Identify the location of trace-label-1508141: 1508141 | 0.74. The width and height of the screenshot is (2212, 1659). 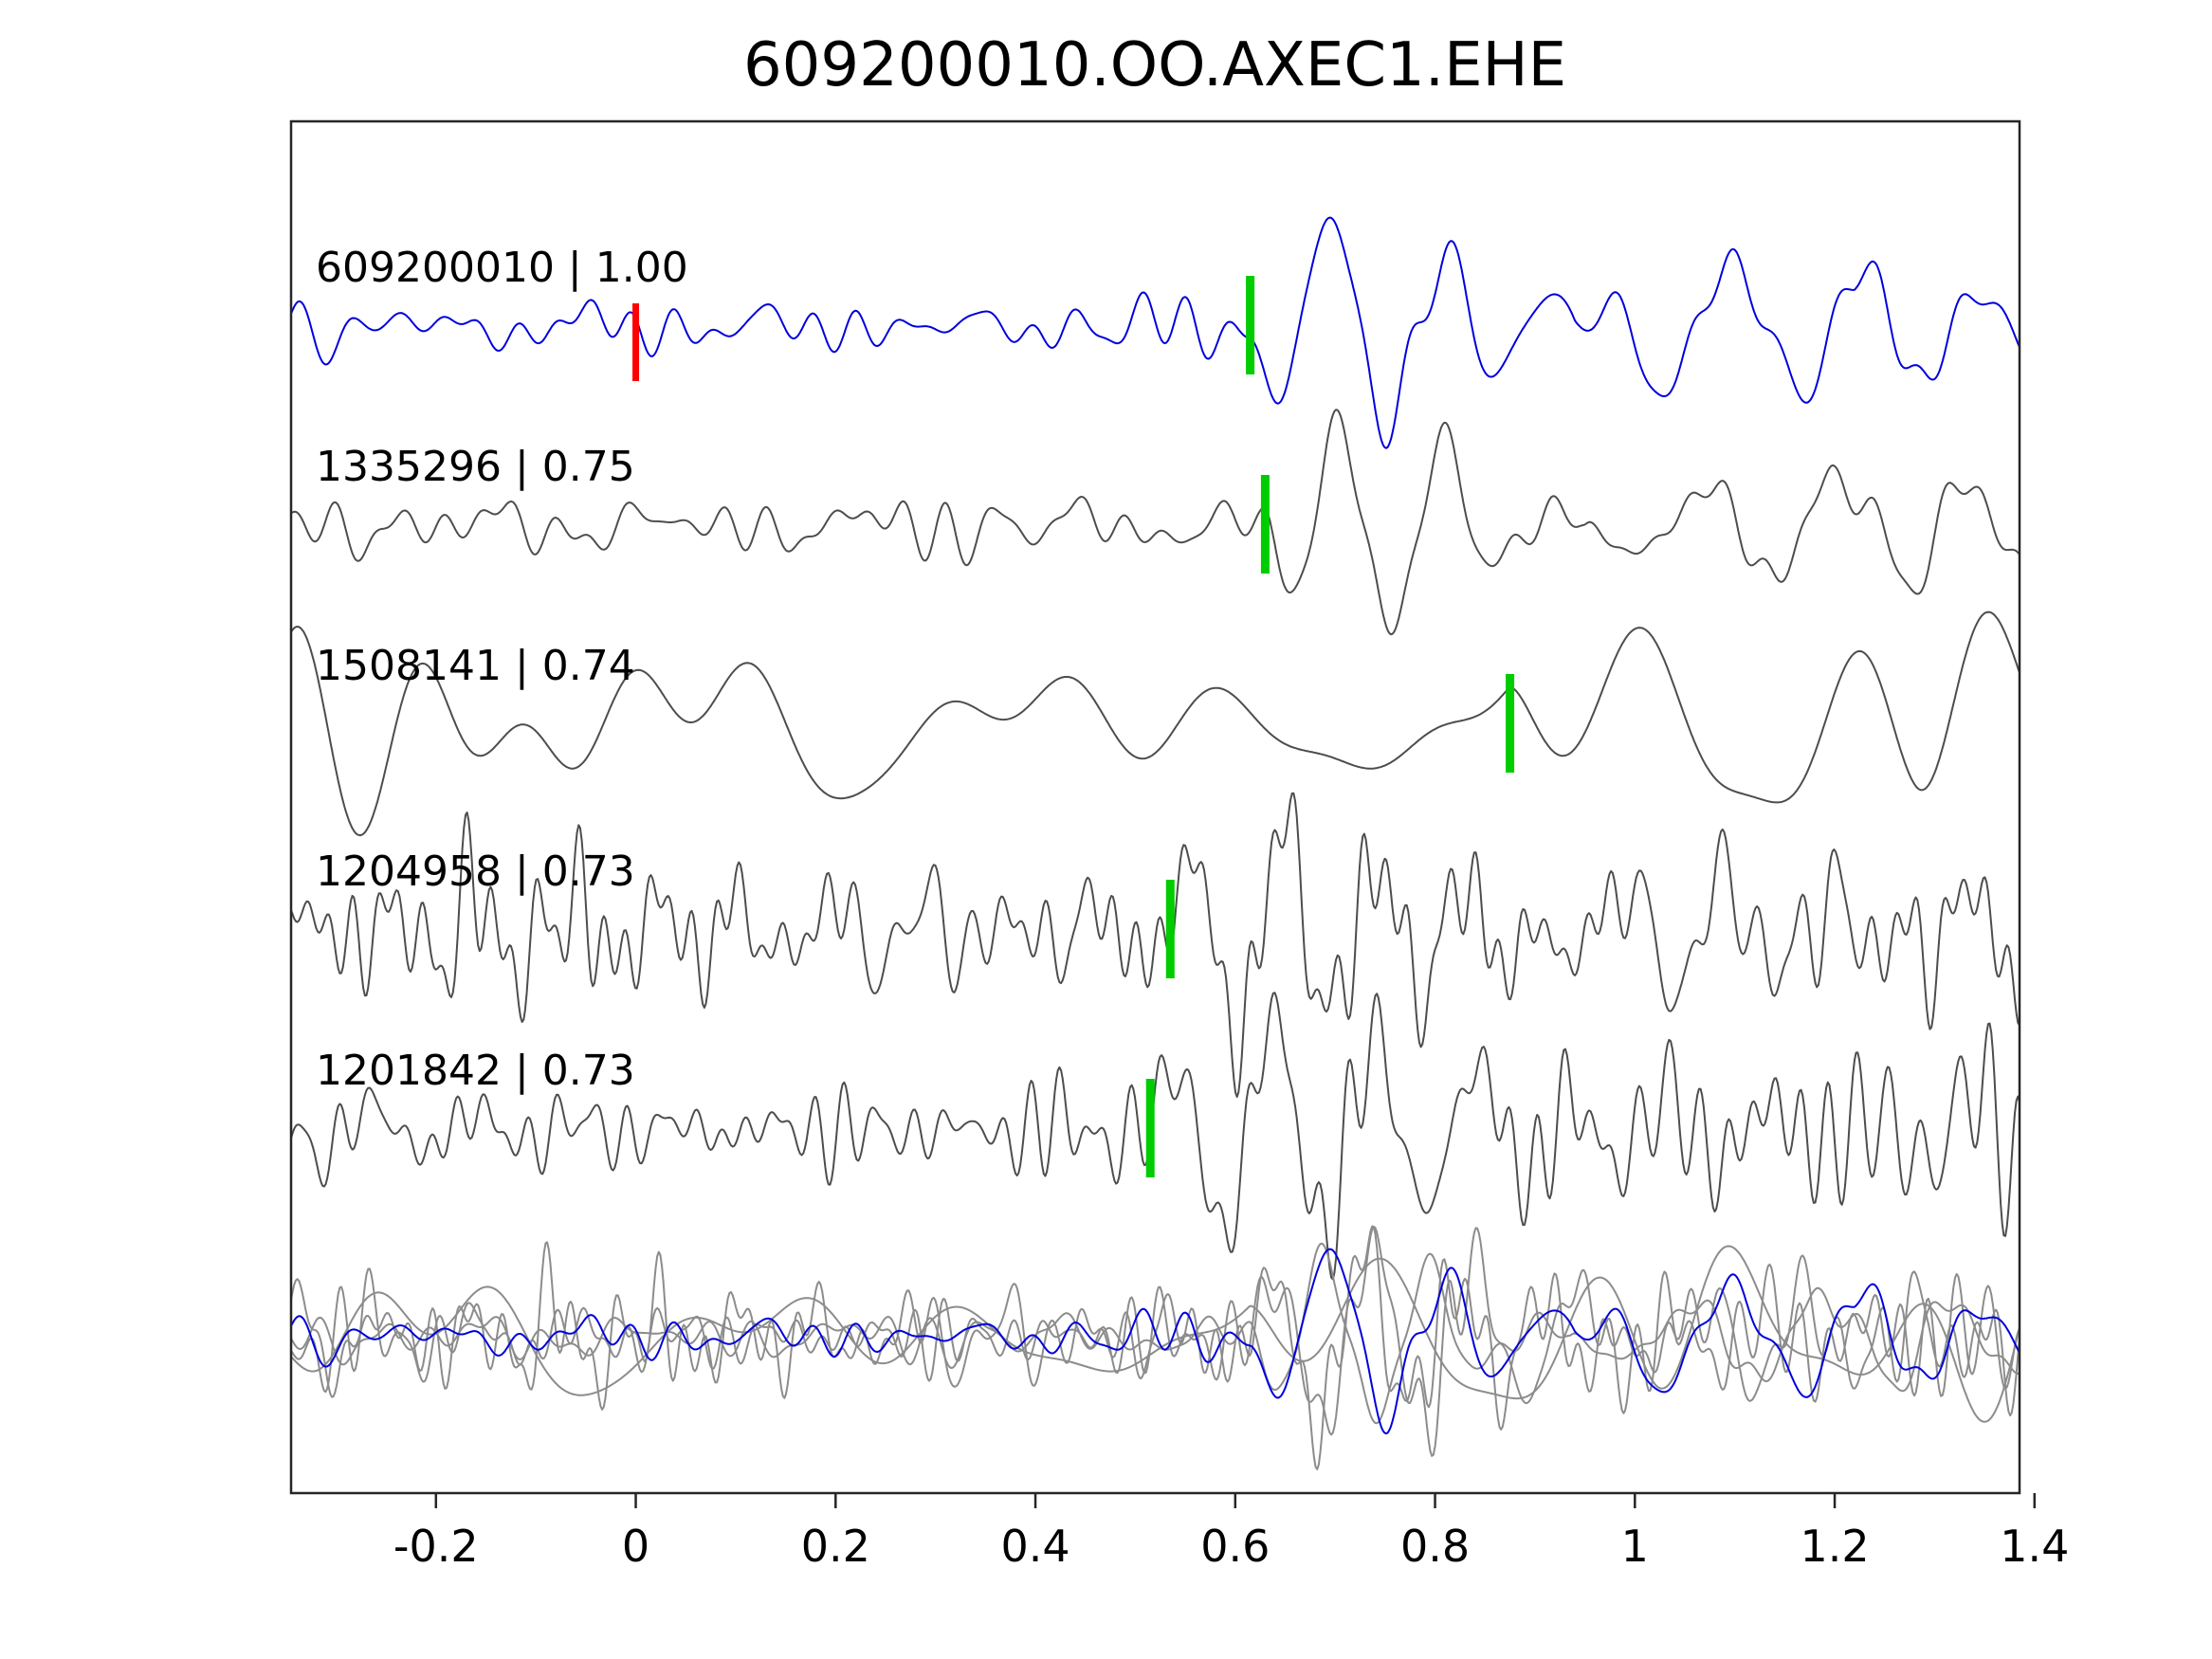
(475, 666).